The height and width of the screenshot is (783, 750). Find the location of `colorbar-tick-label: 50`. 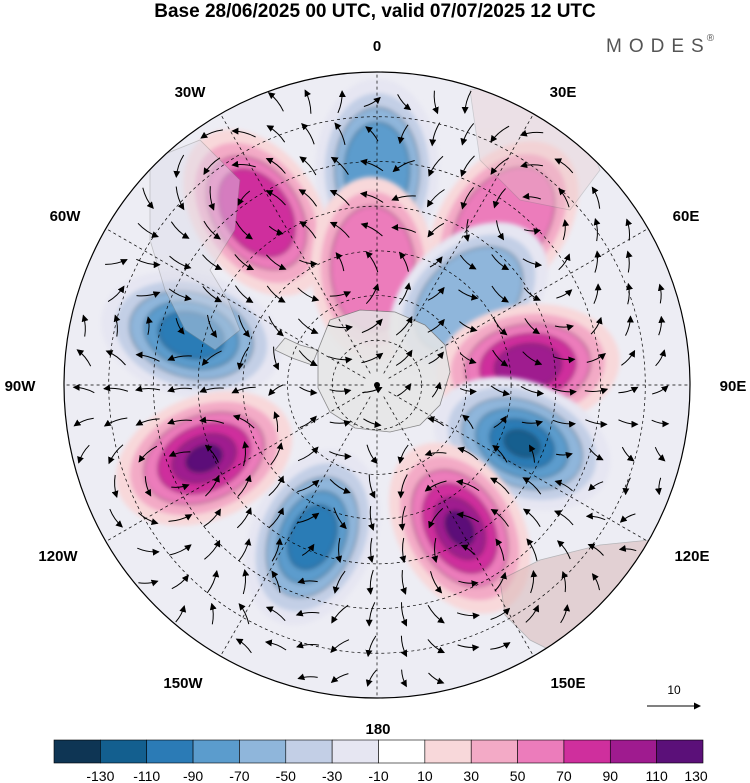

colorbar-tick-label: 50 is located at coordinates (518, 775).